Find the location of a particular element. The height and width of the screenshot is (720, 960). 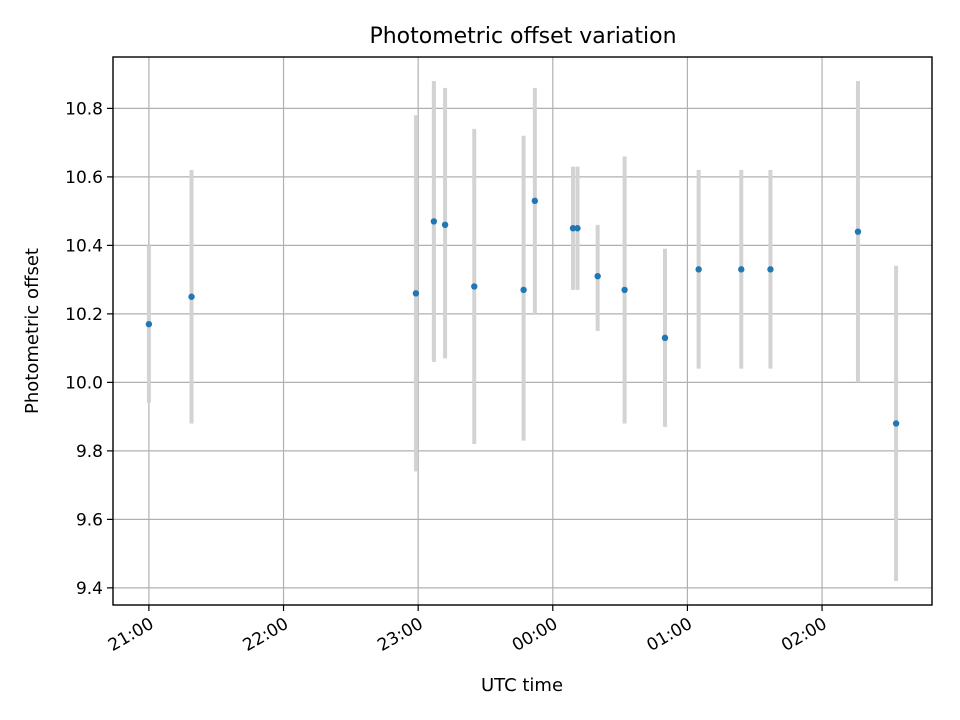

x-tick-label: 22:00 is located at coordinates (266, 635).